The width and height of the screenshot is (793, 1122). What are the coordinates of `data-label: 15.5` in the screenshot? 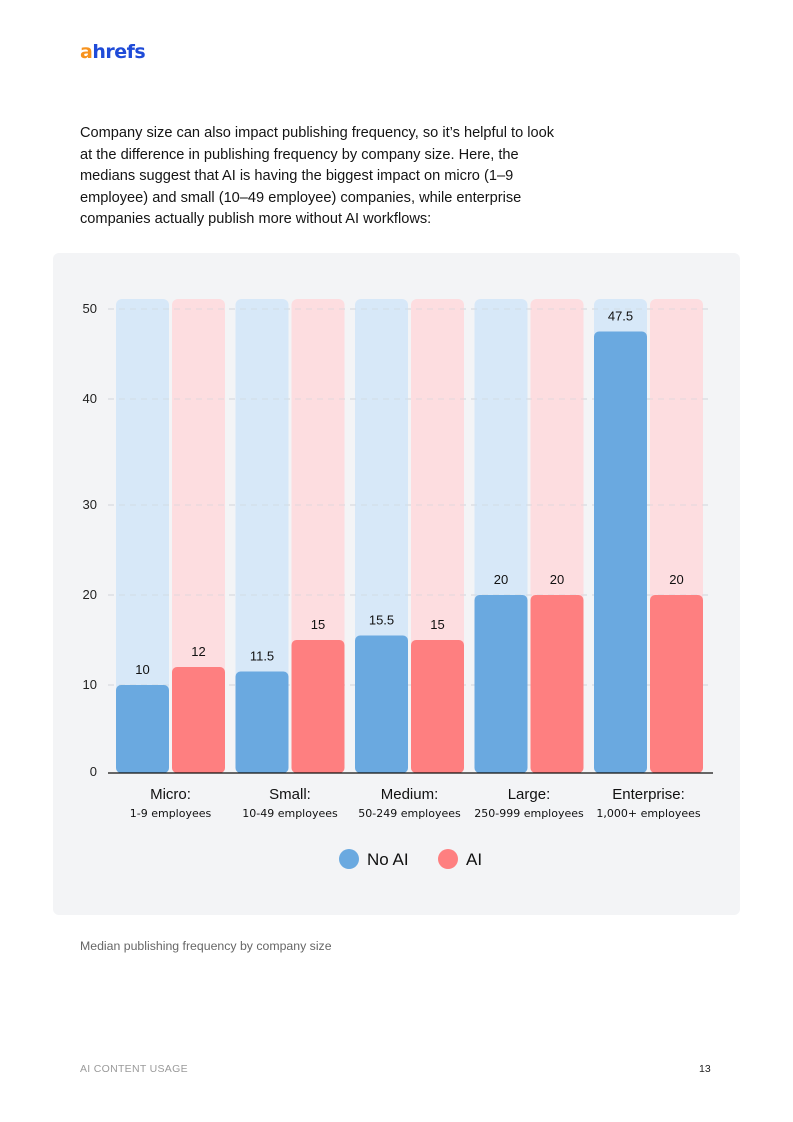 It's located at (381, 620).